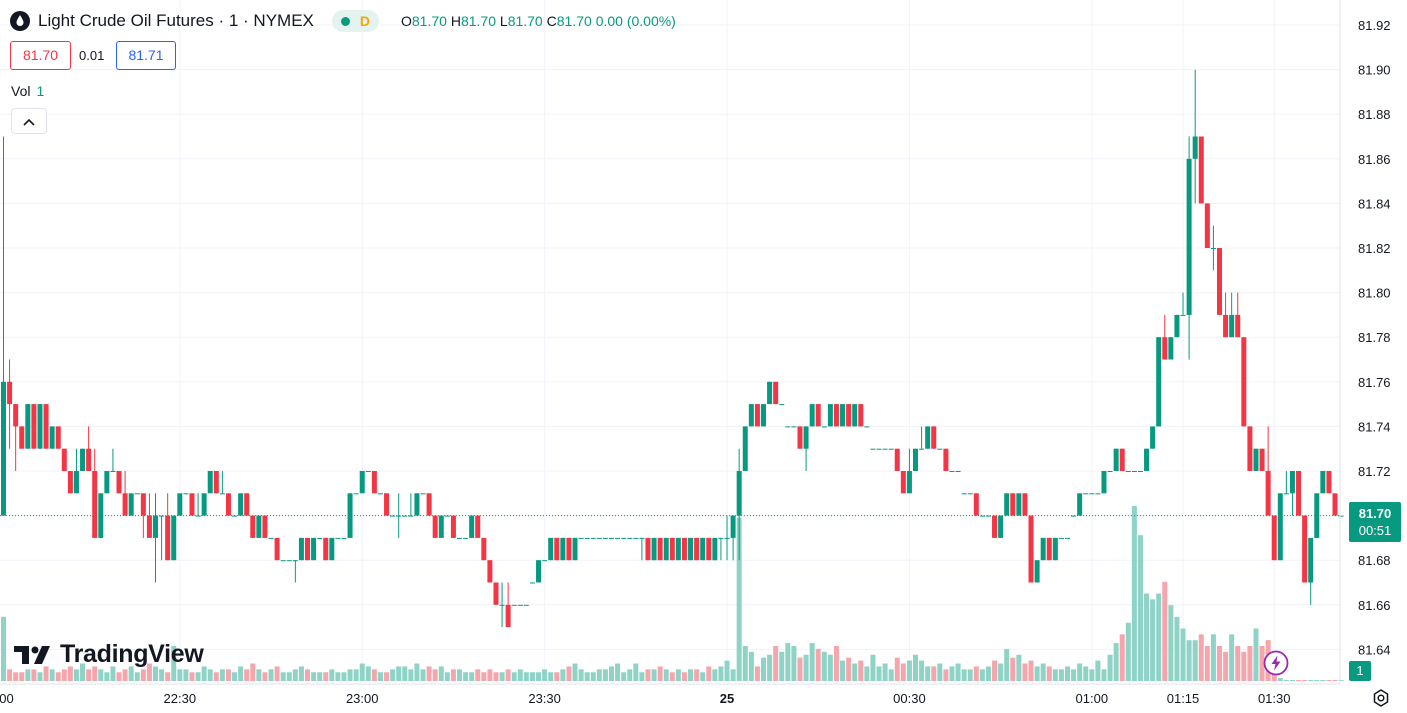 The image size is (1407, 713). What do you see at coordinates (345, 21) in the screenshot?
I see `market-open-dot` at bounding box center [345, 21].